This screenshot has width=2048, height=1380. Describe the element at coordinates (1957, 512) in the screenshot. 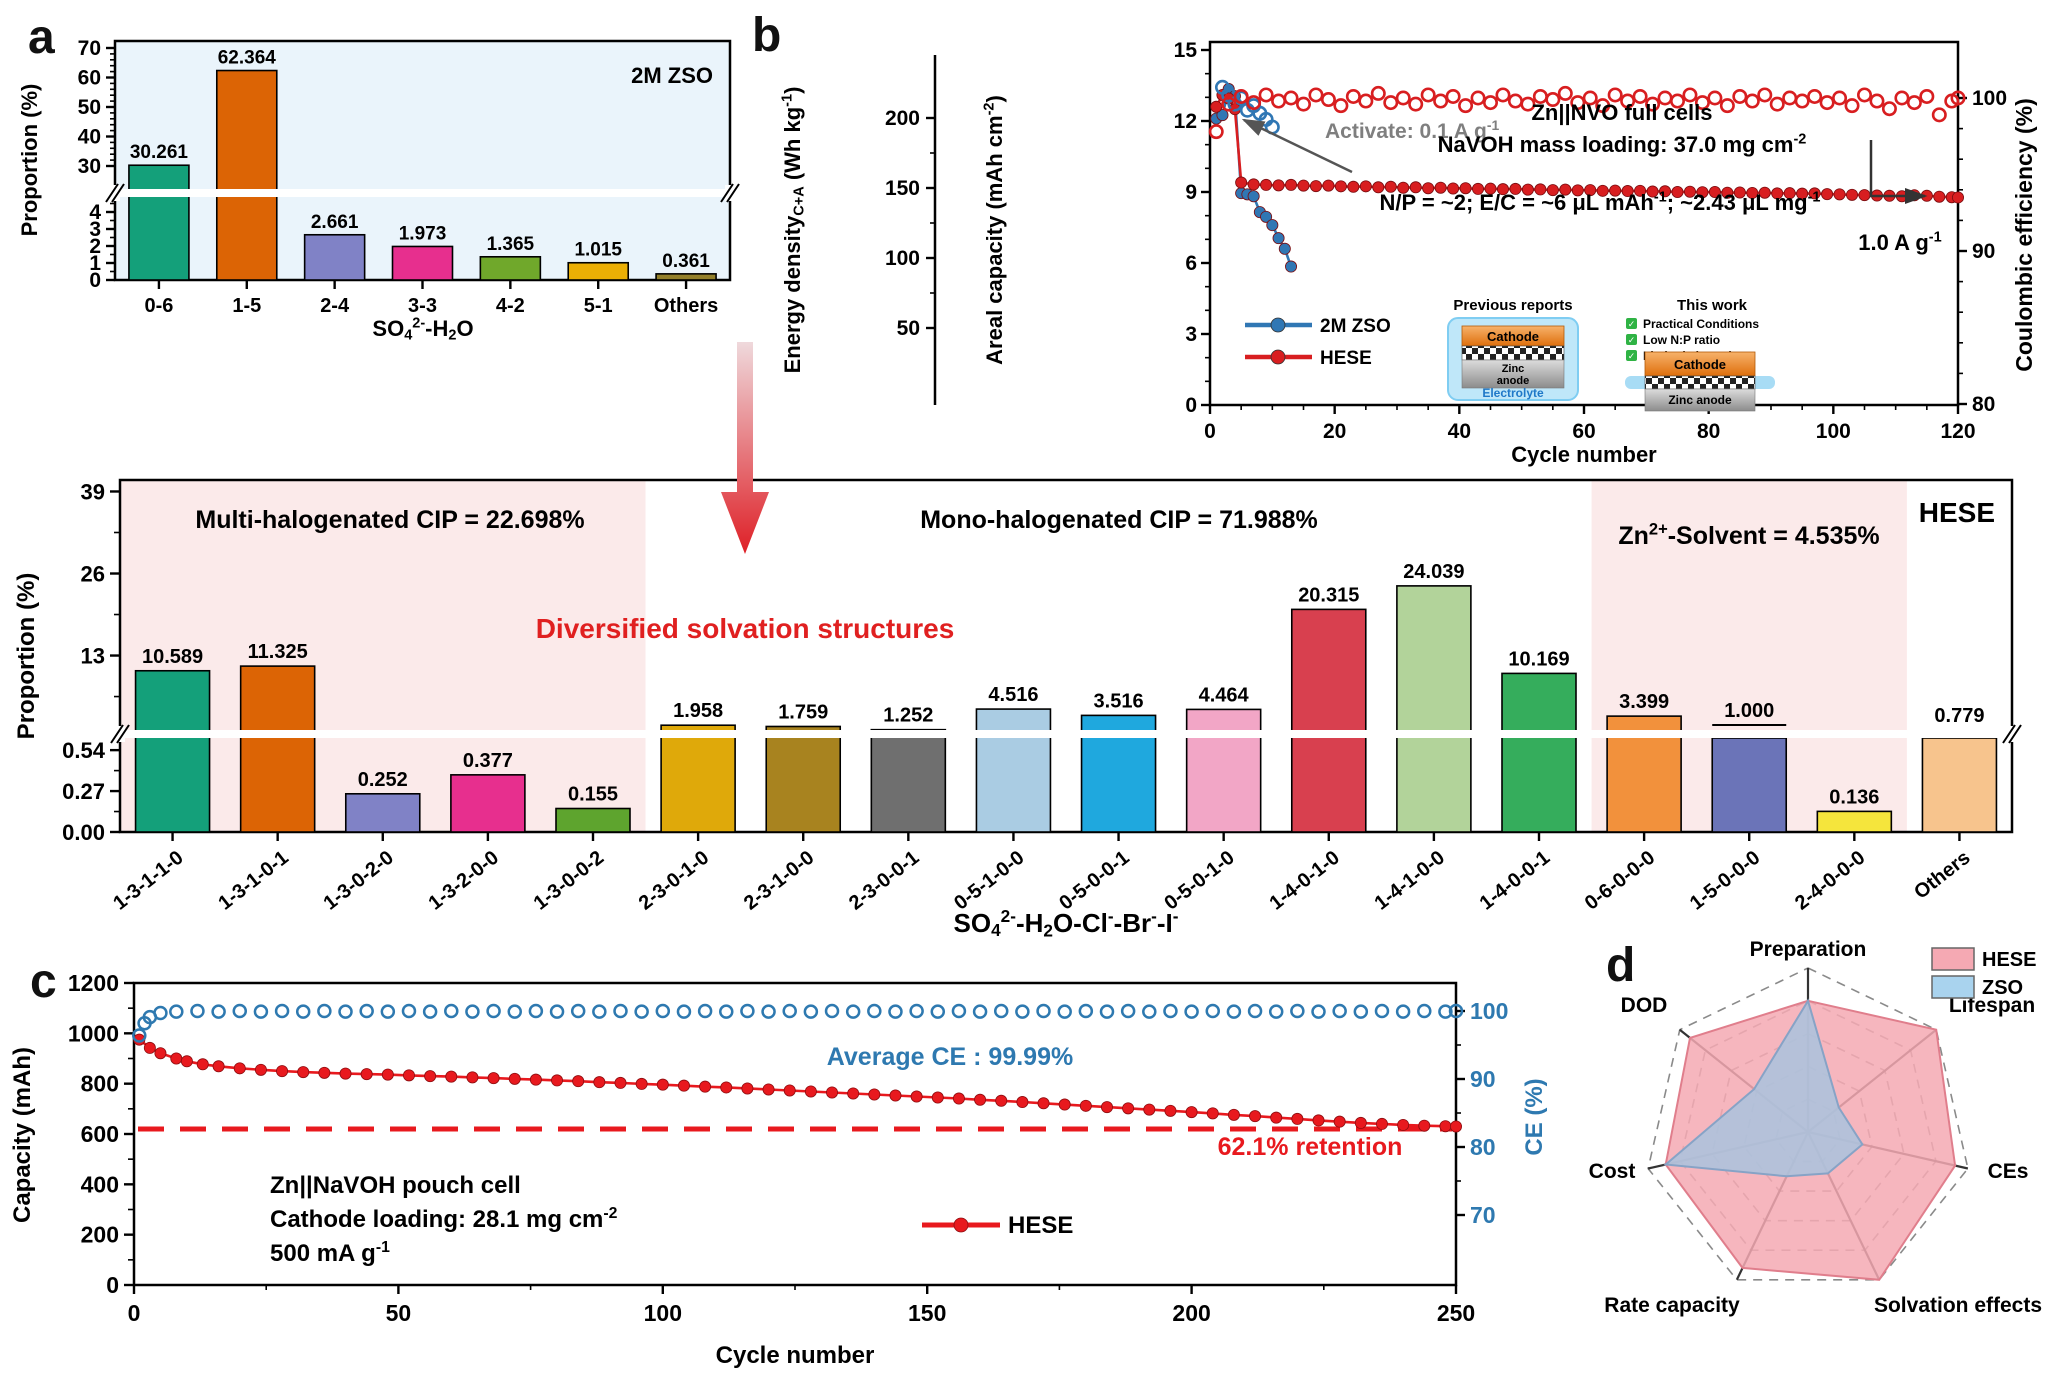

I see `corner-label: HESE` at that location.